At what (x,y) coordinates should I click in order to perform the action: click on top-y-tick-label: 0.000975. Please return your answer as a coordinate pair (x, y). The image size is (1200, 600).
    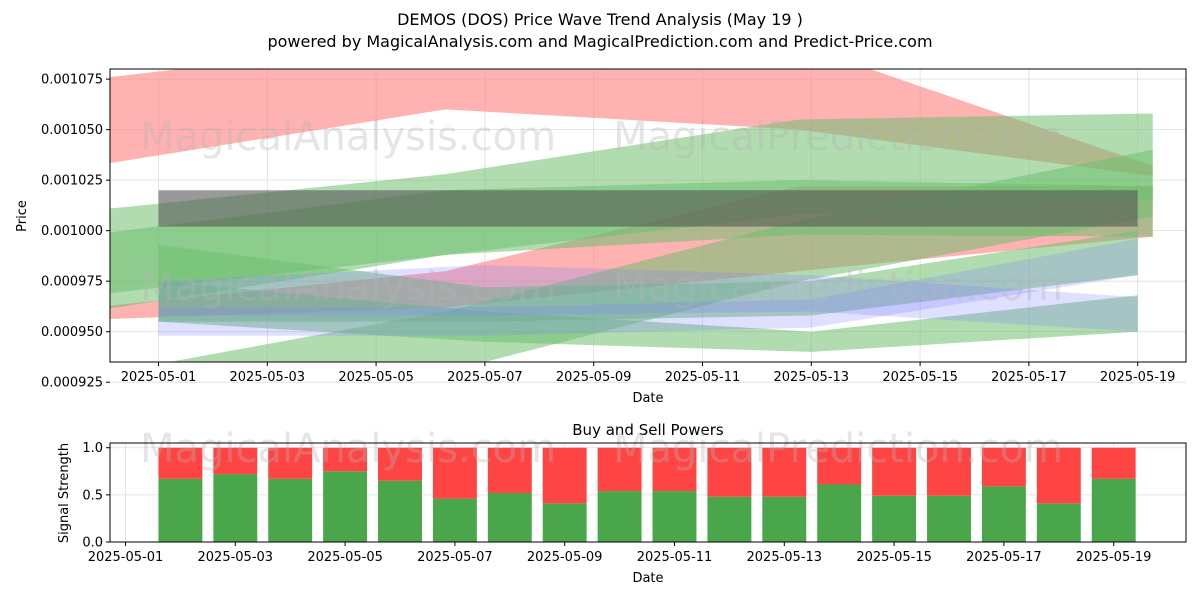
    Looking at the image, I should click on (72, 282).